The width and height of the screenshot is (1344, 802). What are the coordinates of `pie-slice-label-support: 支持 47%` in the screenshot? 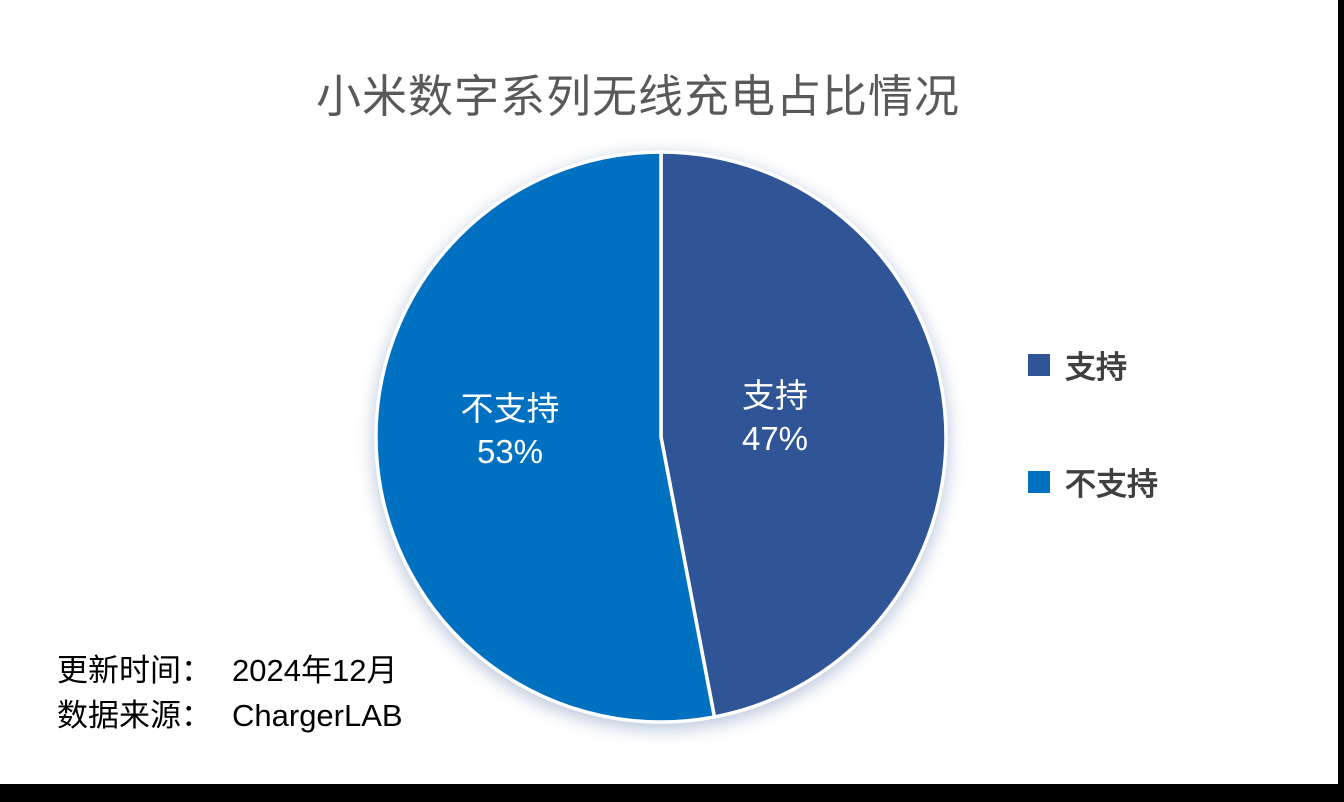 It's located at (775, 417).